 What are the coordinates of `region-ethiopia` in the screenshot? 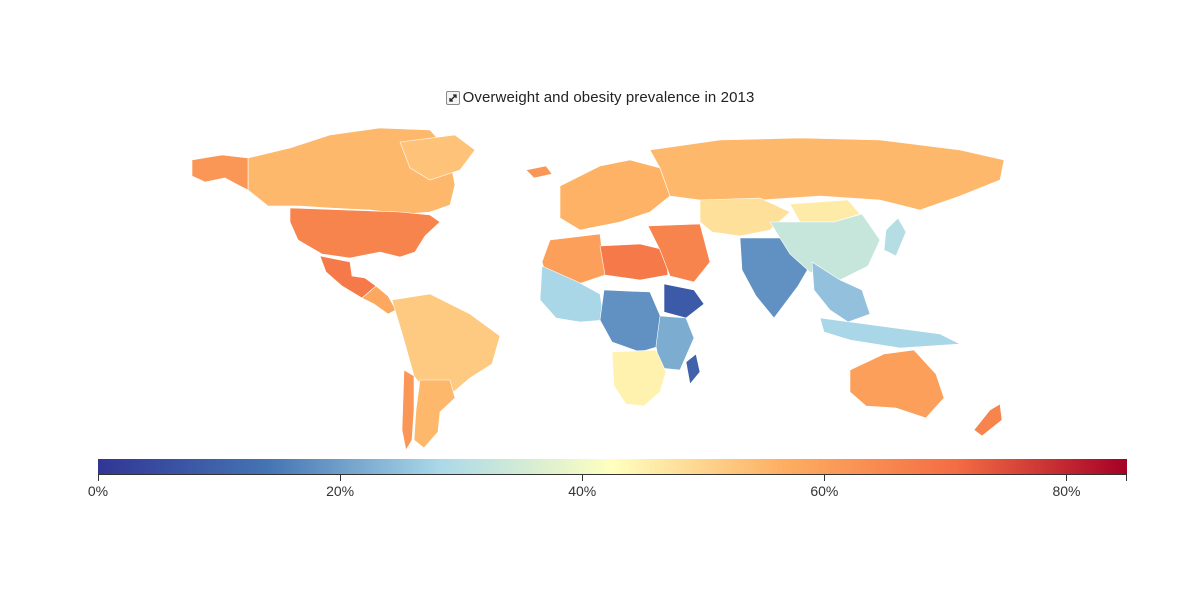 It's located at (684, 301).